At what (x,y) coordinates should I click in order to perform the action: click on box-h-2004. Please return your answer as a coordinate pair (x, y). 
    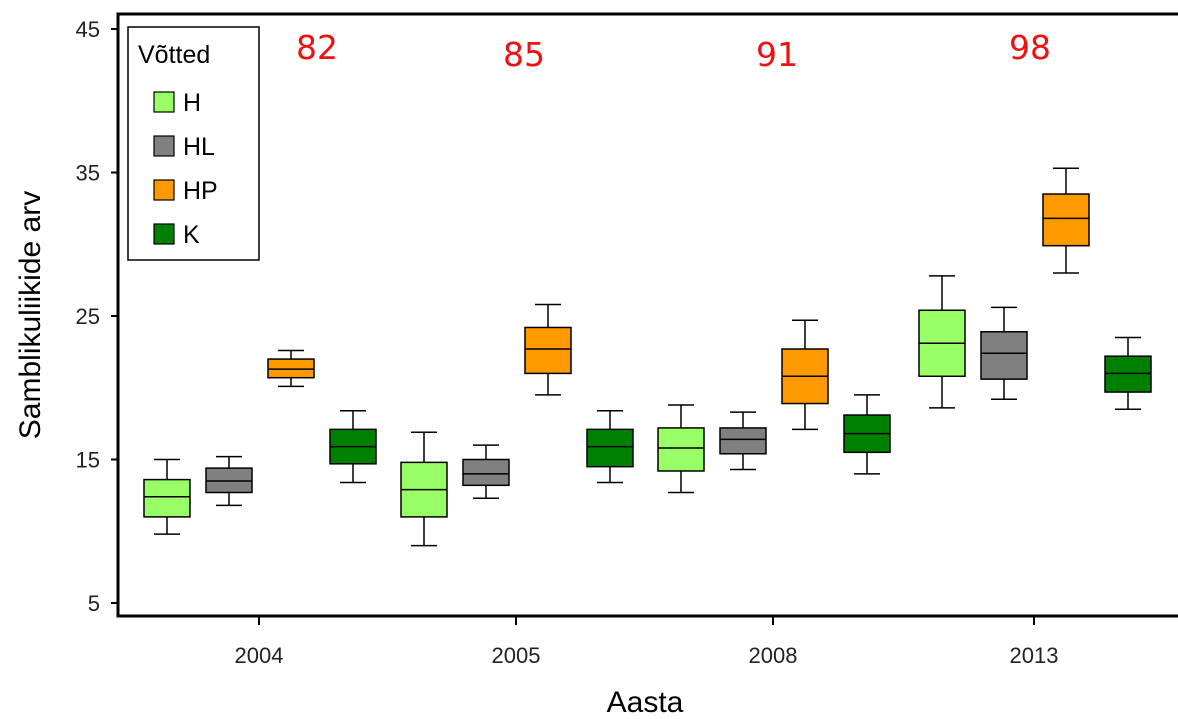
    Looking at the image, I should click on (167, 496).